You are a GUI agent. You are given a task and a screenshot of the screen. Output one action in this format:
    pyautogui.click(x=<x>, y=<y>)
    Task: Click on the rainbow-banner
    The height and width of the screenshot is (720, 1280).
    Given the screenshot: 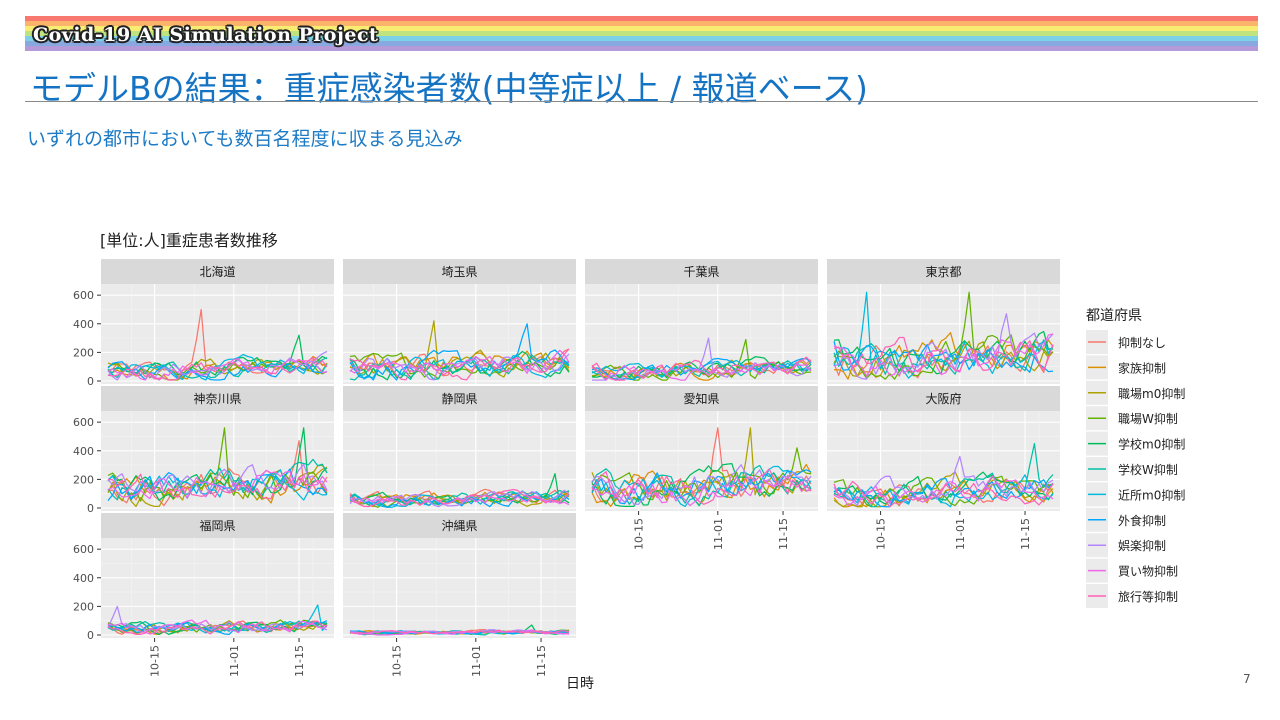 What is the action you would take?
    pyautogui.click(x=641, y=36)
    